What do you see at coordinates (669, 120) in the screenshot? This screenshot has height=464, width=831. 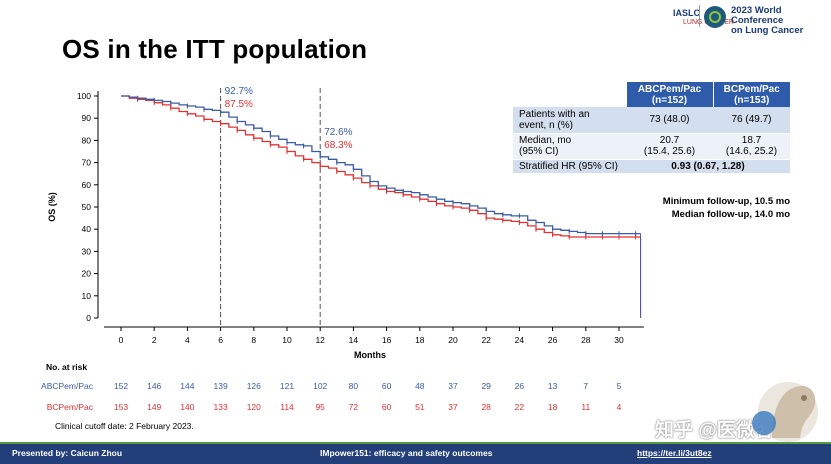 I see `events-abc: 73 (48.0)` at bounding box center [669, 120].